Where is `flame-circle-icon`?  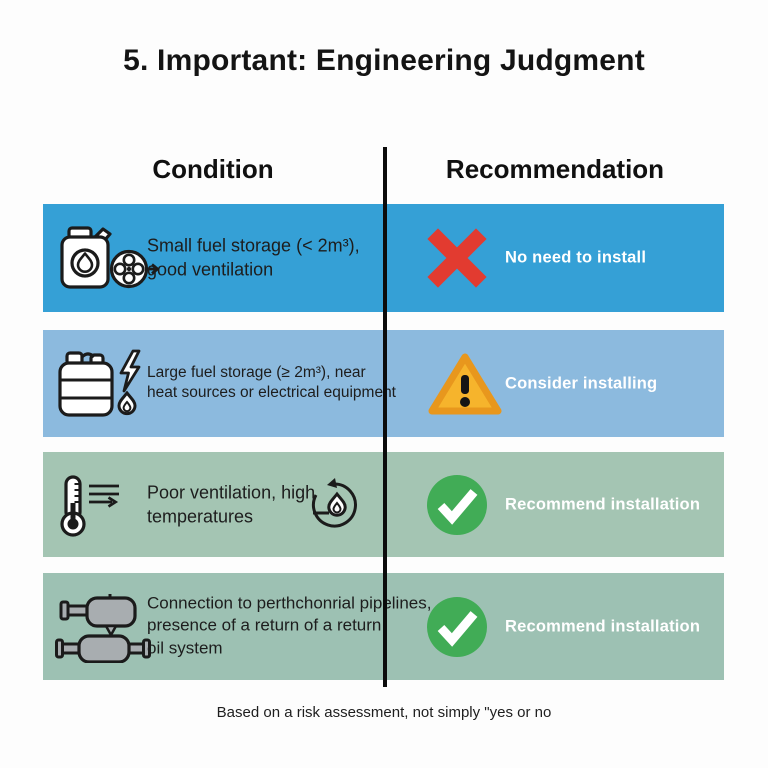
flame-circle-icon is located at coordinates (334, 502).